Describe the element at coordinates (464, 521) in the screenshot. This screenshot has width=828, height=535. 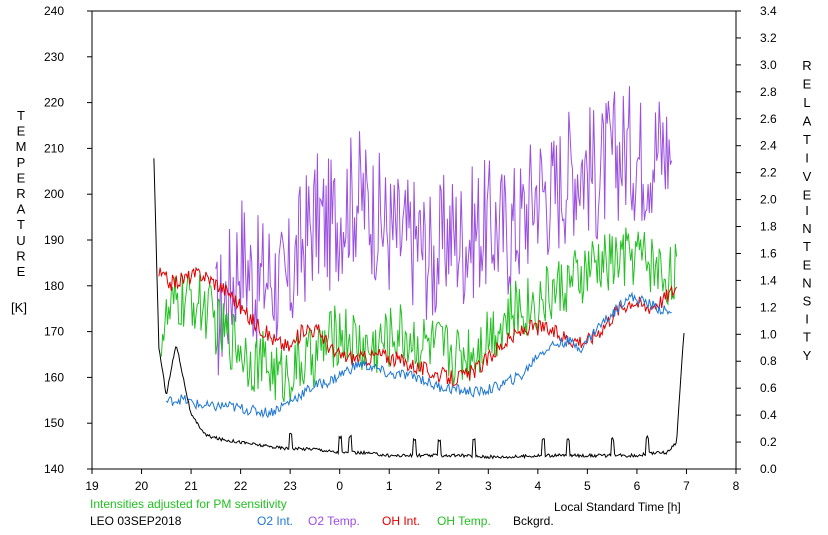
I see `legend-oh-temp: OH Temp.` at that location.